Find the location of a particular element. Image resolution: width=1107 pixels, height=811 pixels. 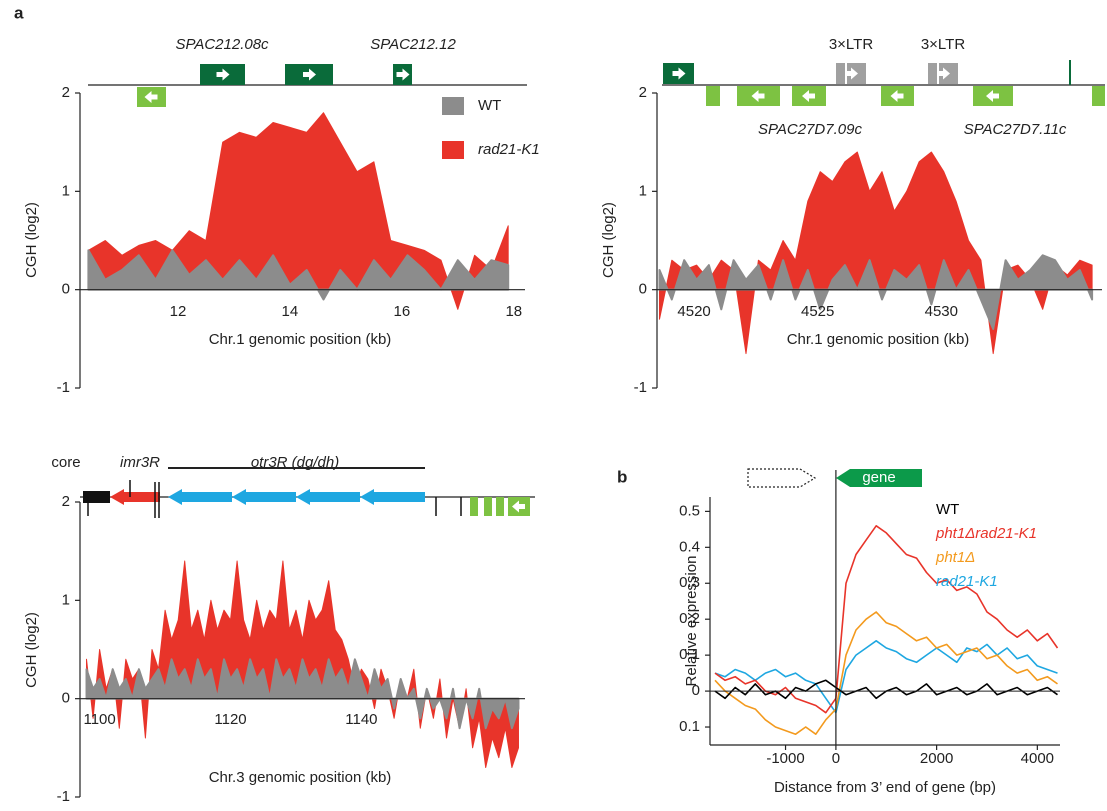

gene-arrow-box is located at coordinates (879, 478).